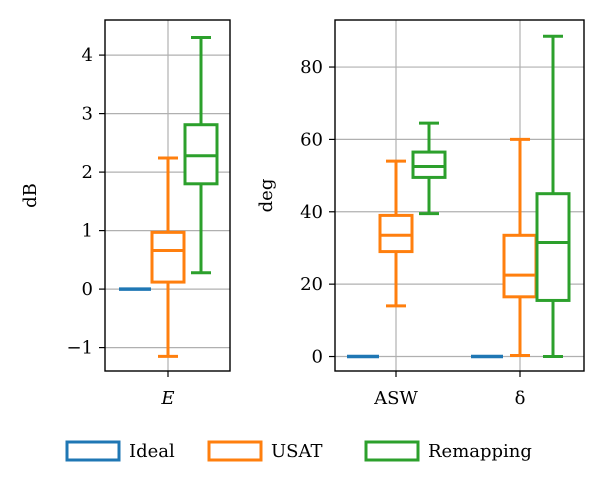 The height and width of the screenshot is (493, 603). I want to click on y-tick-label: 20, so click(311, 284).